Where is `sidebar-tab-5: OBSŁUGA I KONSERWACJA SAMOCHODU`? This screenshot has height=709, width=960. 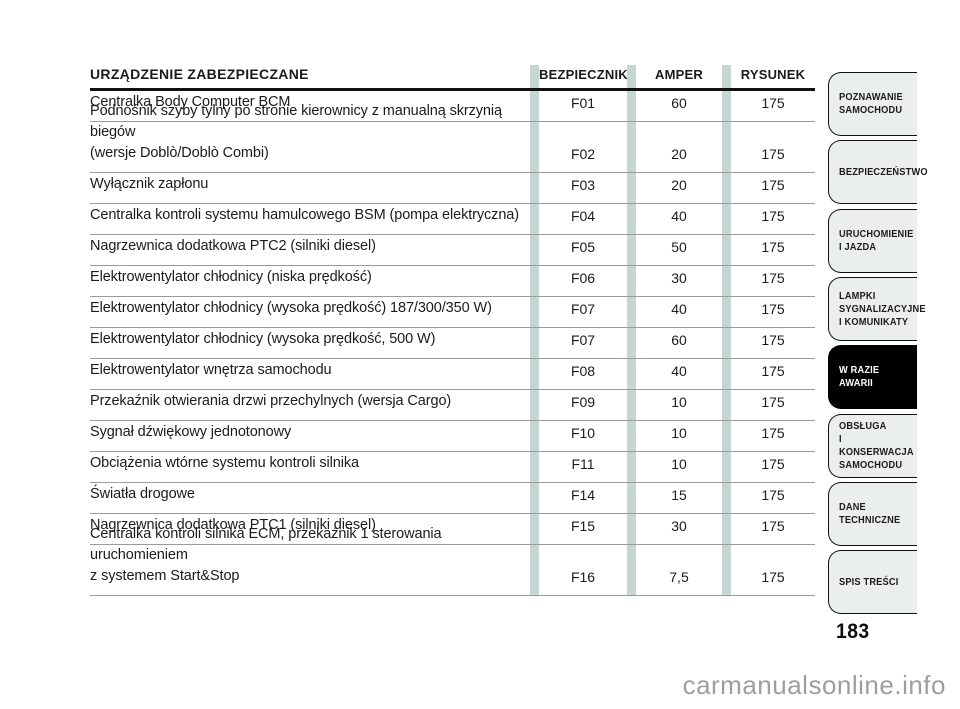 sidebar-tab-5: OBSŁUGA I KONSERWACJA SAMOCHODU is located at coordinates (872, 446).